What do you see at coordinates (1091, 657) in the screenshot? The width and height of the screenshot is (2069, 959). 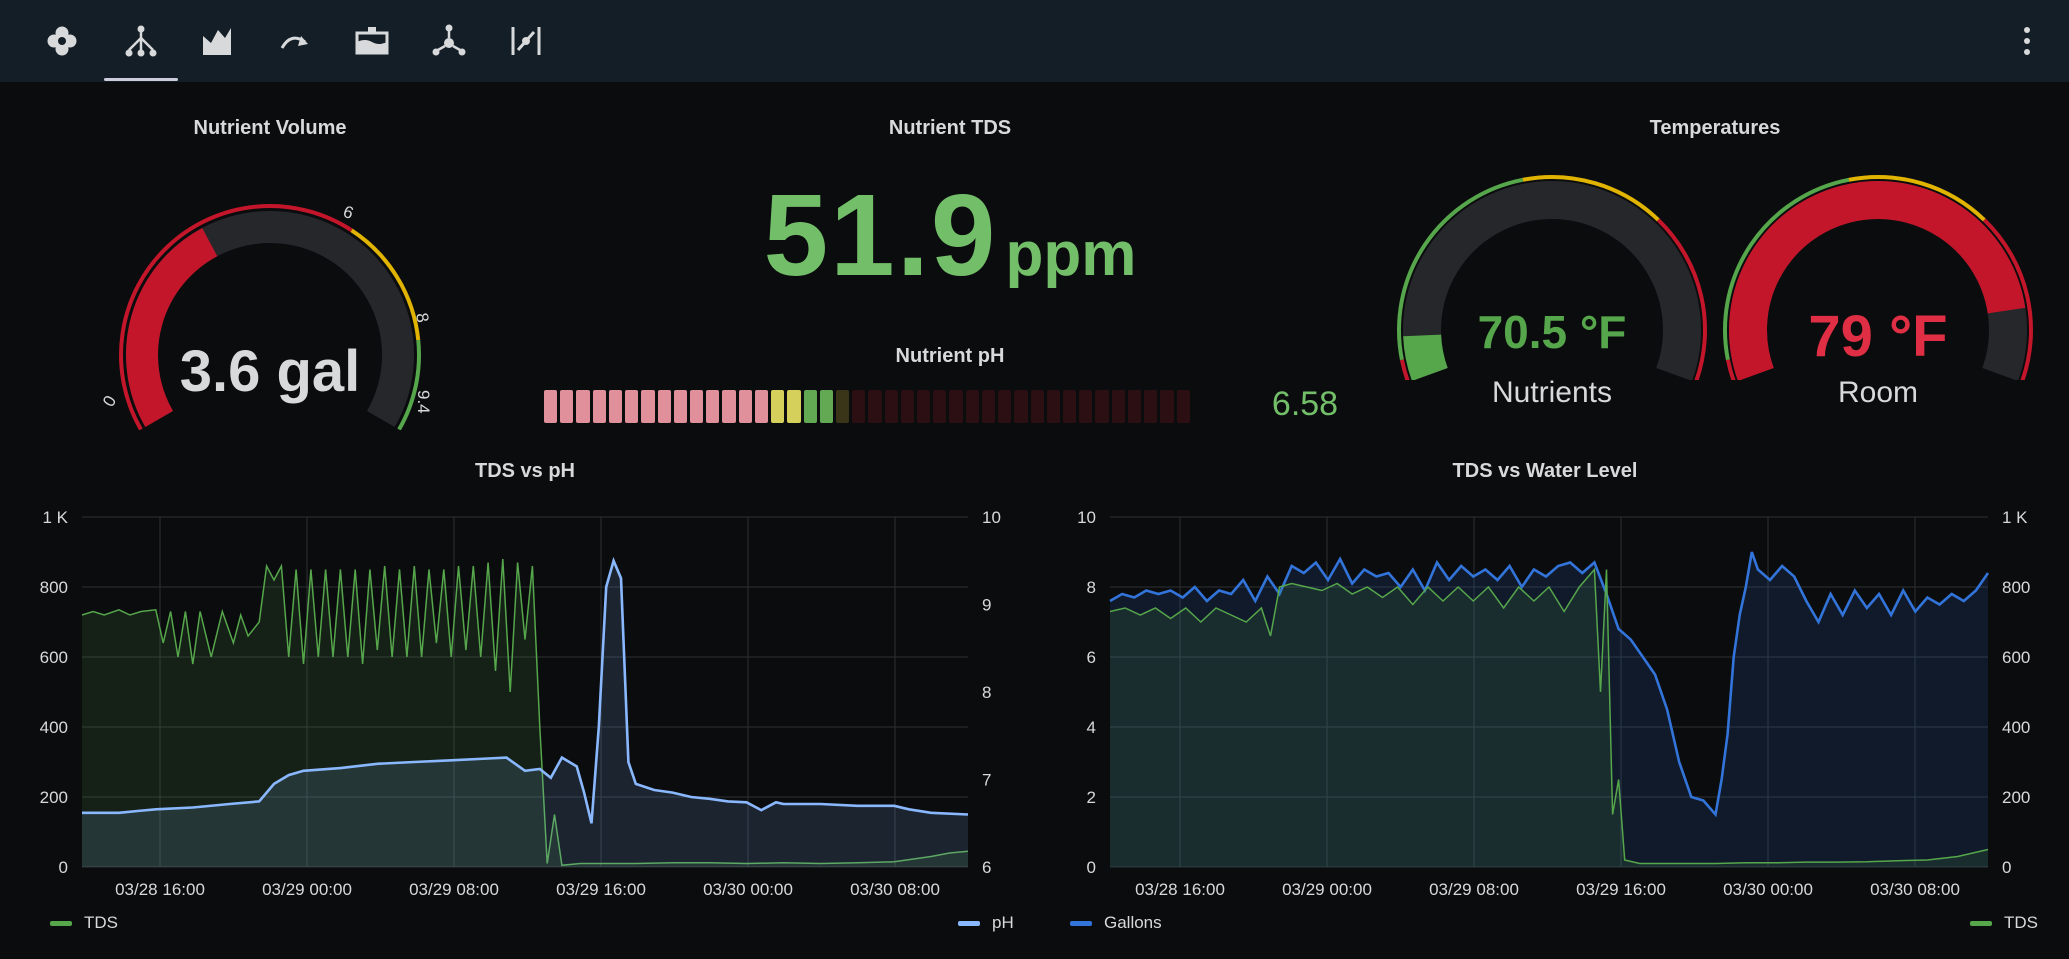 I see `y-left-tick: 6` at bounding box center [1091, 657].